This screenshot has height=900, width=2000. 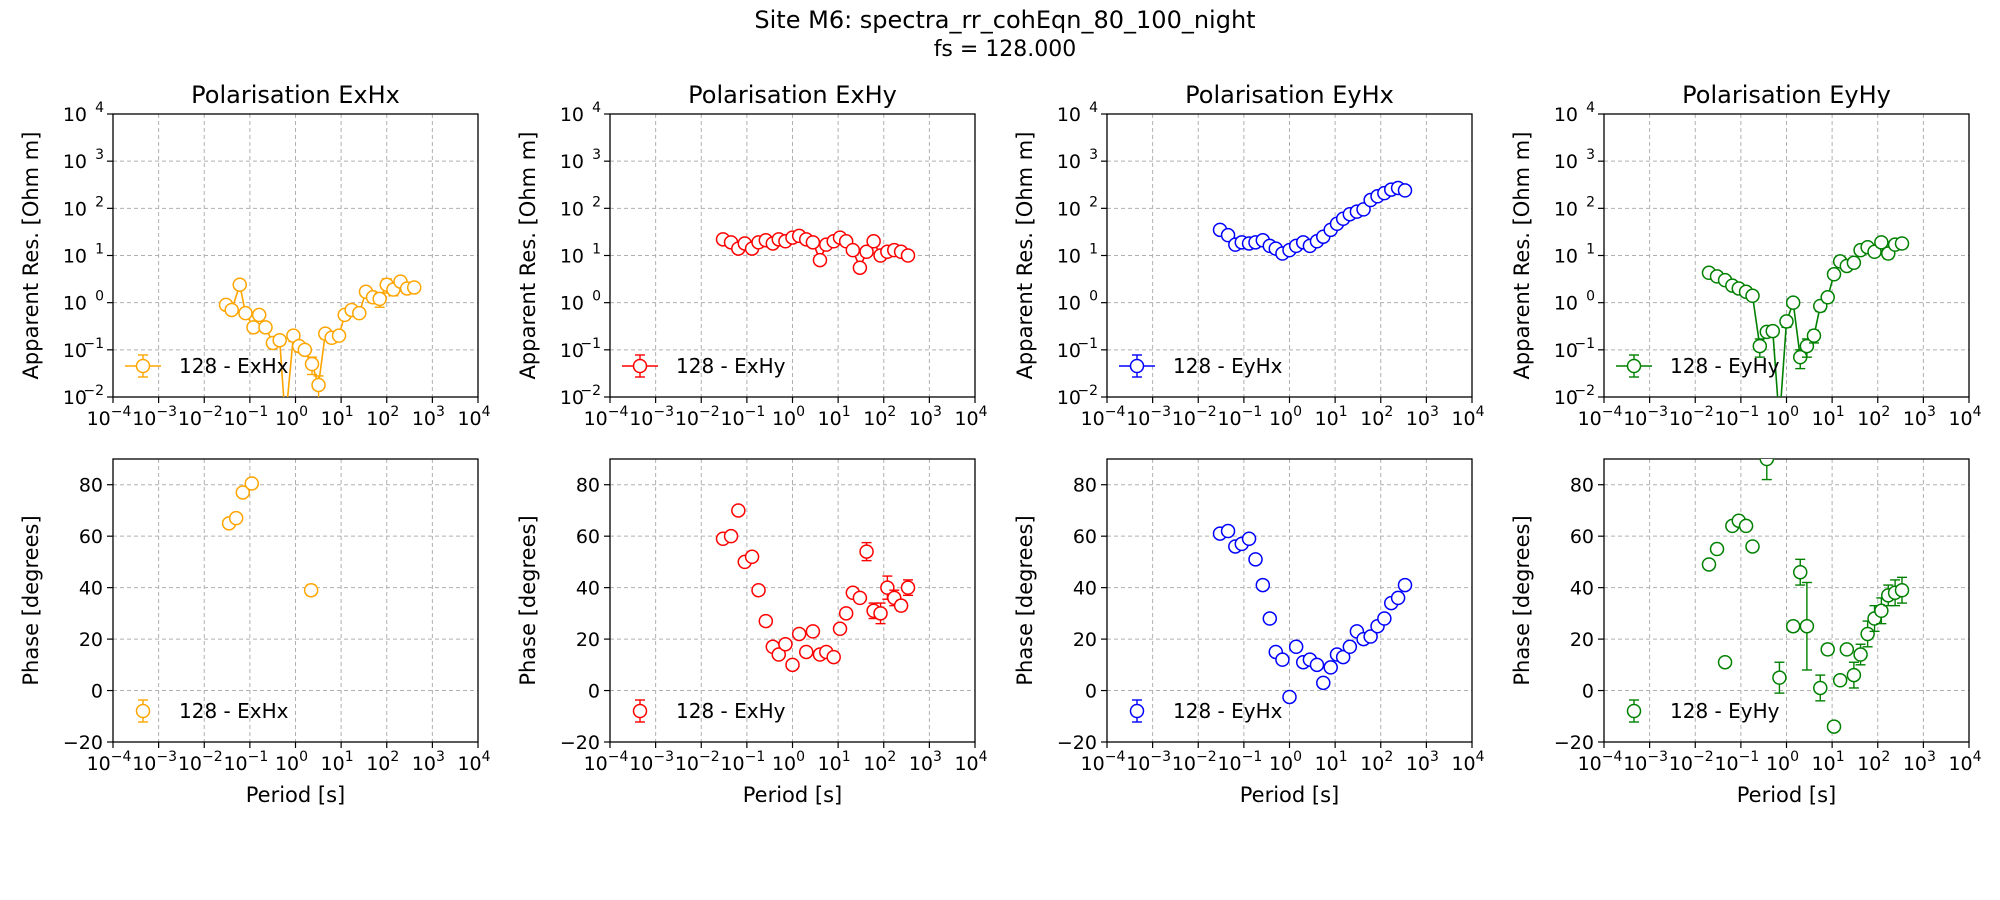 What do you see at coordinates (295, 95) in the screenshot?
I see `subplot-title: Polarisation ExHx` at bounding box center [295, 95].